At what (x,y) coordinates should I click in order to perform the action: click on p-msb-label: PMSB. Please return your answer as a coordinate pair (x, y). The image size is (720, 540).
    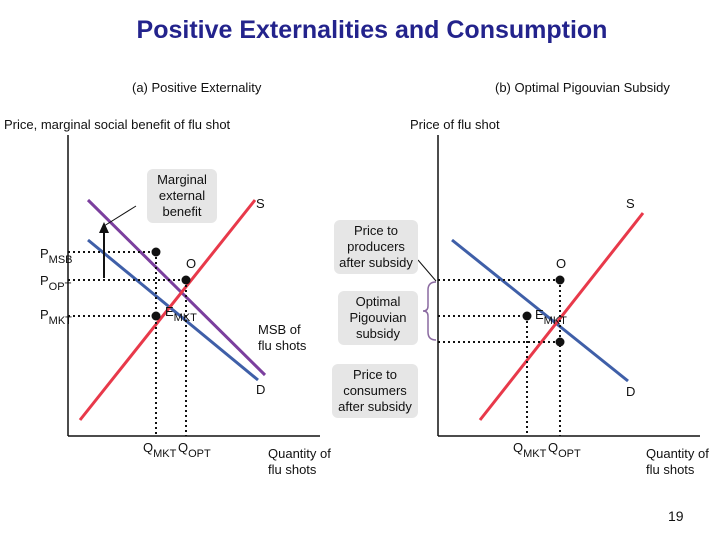
    Looking at the image, I should click on (56, 256).